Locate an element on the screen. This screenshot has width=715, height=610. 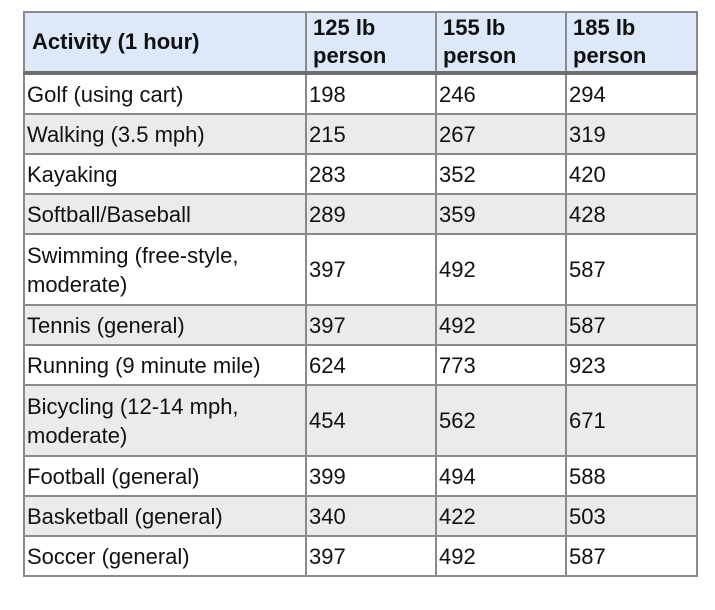
cell-155lb: 562 is located at coordinates (501, 420).